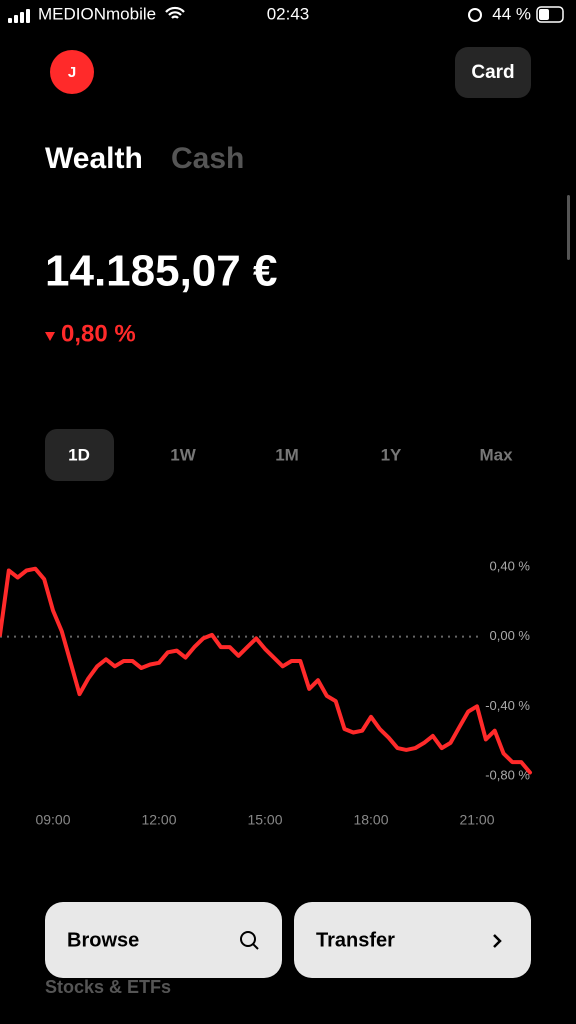 The height and width of the screenshot is (1024, 576). Describe the element at coordinates (544, 14) in the screenshot. I see `battery-level` at that location.